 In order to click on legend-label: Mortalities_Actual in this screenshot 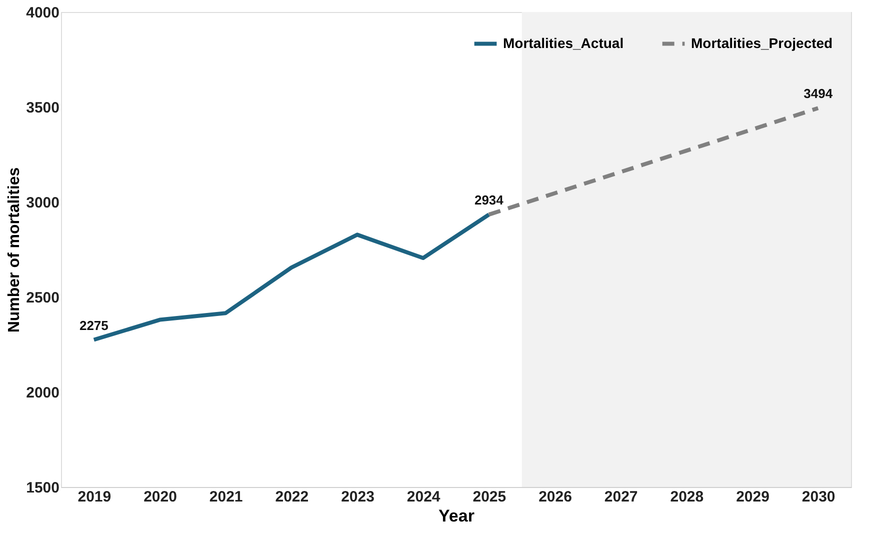, I will do `click(563, 42)`.